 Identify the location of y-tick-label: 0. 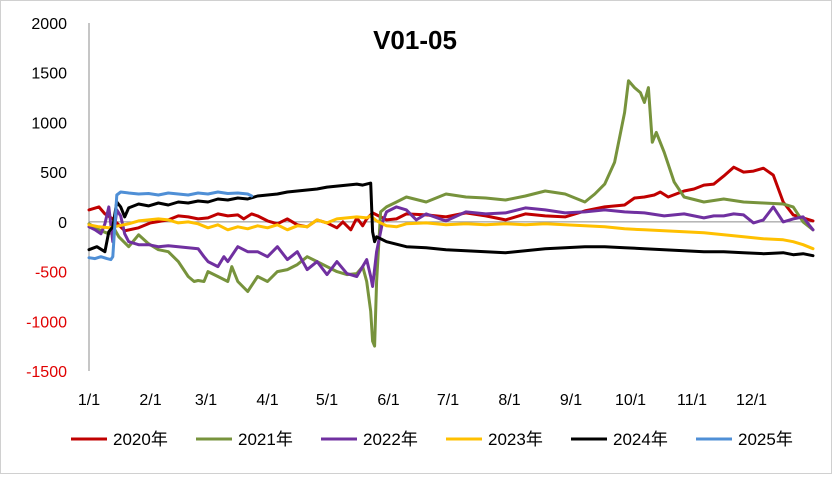
(62, 223).